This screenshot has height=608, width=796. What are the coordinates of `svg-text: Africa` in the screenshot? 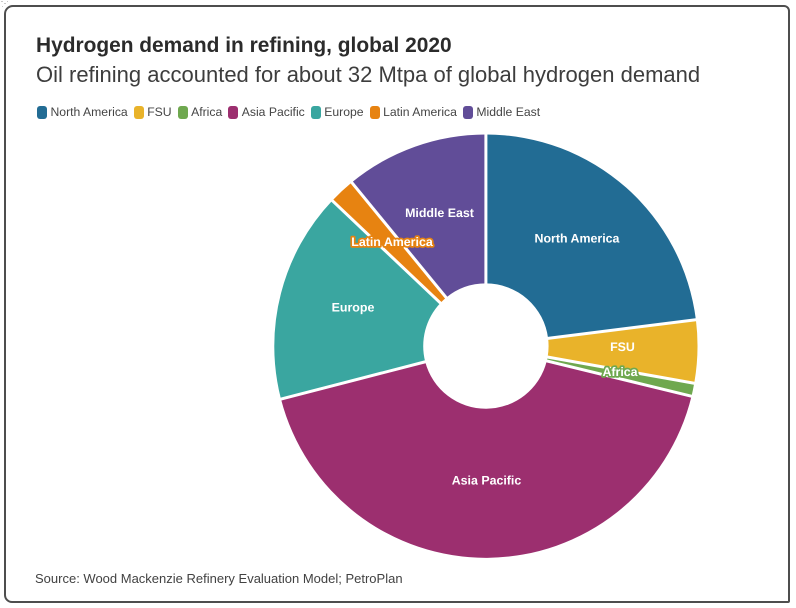 It's located at (619, 372).